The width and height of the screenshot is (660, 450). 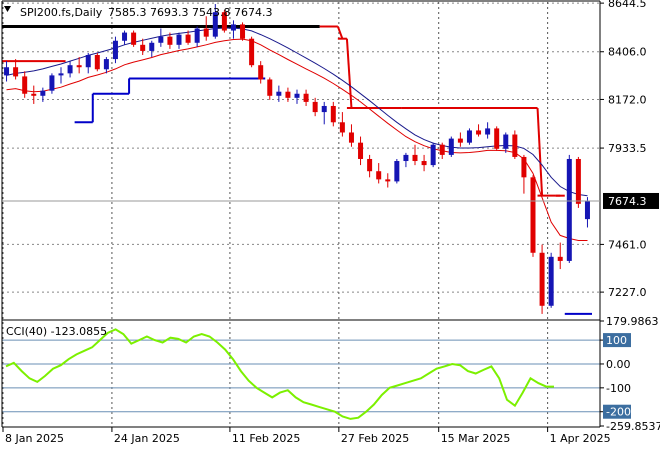 I want to click on time-tick-label: 1 Apr 2025, so click(x=580, y=438).